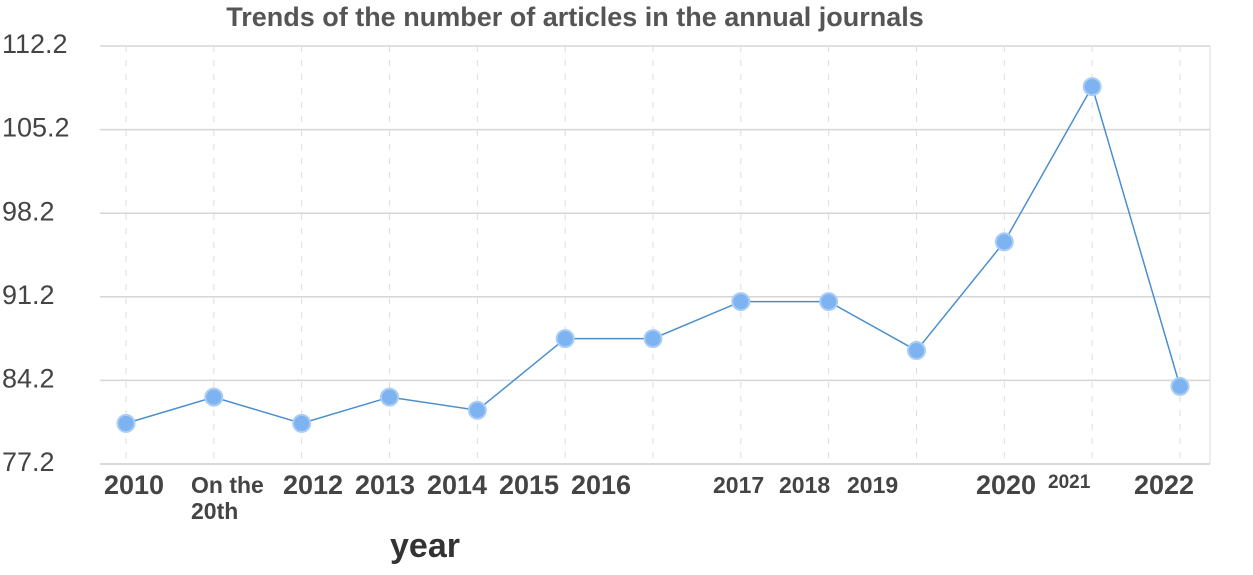 The image size is (1253, 575). What do you see at coordinates (28, 379) in the screenshot?
I see `y-tick-label: 84.2` at bounding box center [28, 379].